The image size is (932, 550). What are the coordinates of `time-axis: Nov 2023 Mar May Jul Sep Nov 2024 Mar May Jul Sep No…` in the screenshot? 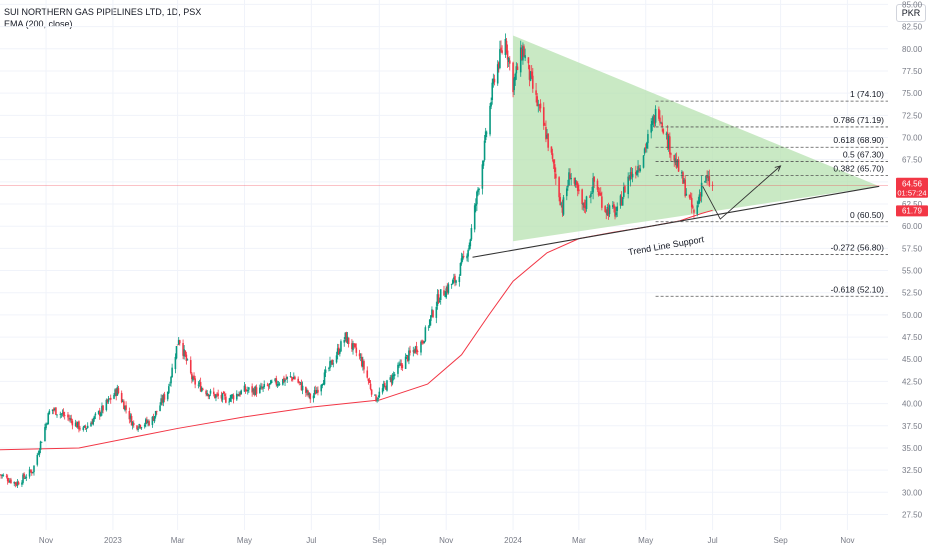 It's located at (447, 540).